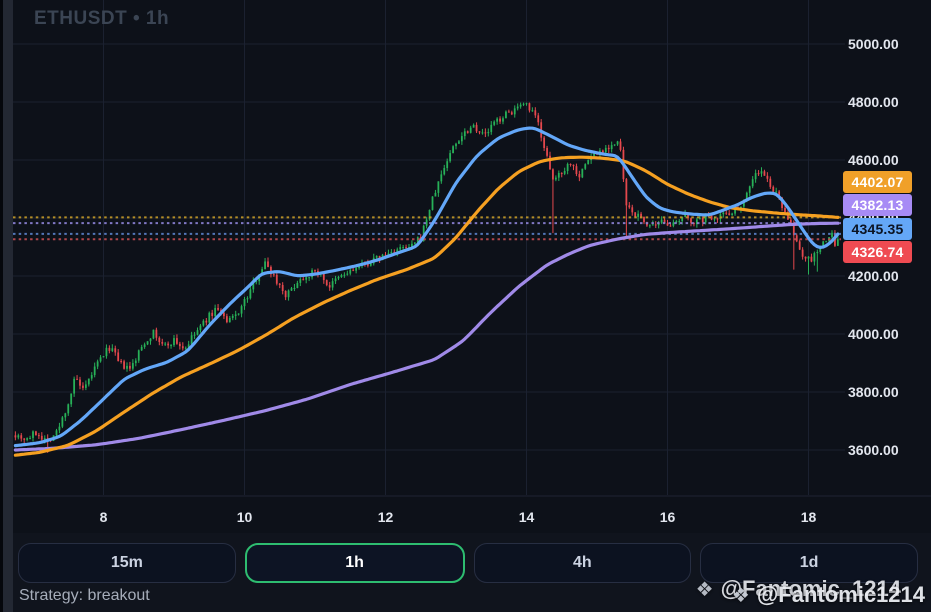 The image size is (931, 612). I want to click on watermark-handle-front: @Fantomic1214, so click(840, 594).